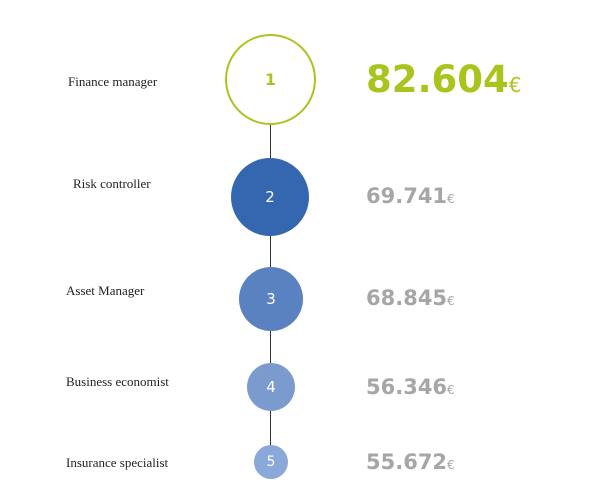 Image resolution: width=595 pixels, height=502 pixels. I want to click on job-title-1: Finance manager, so click(113, 81).